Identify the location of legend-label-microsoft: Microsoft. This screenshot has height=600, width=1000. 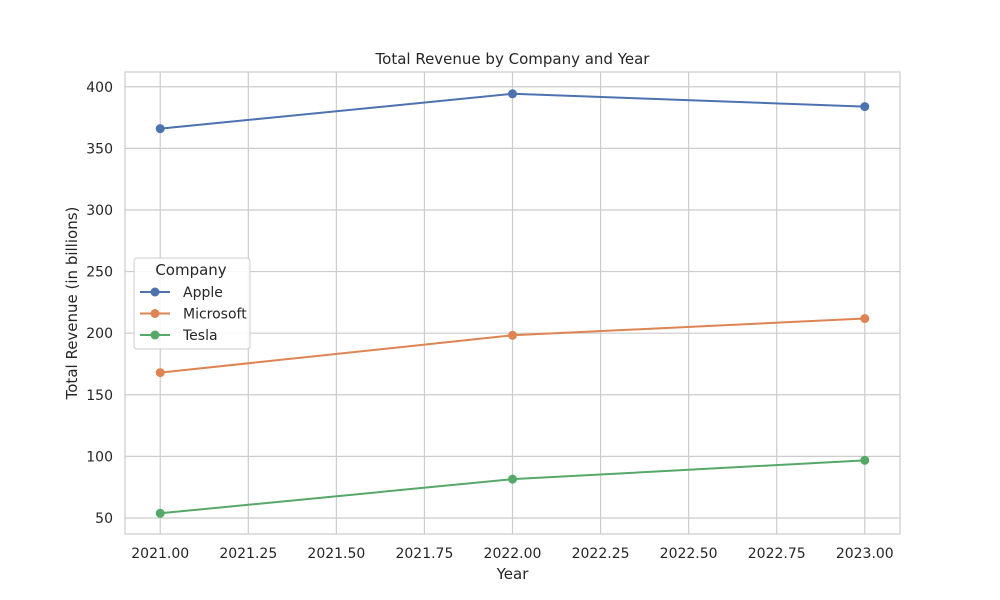
(215, 315).